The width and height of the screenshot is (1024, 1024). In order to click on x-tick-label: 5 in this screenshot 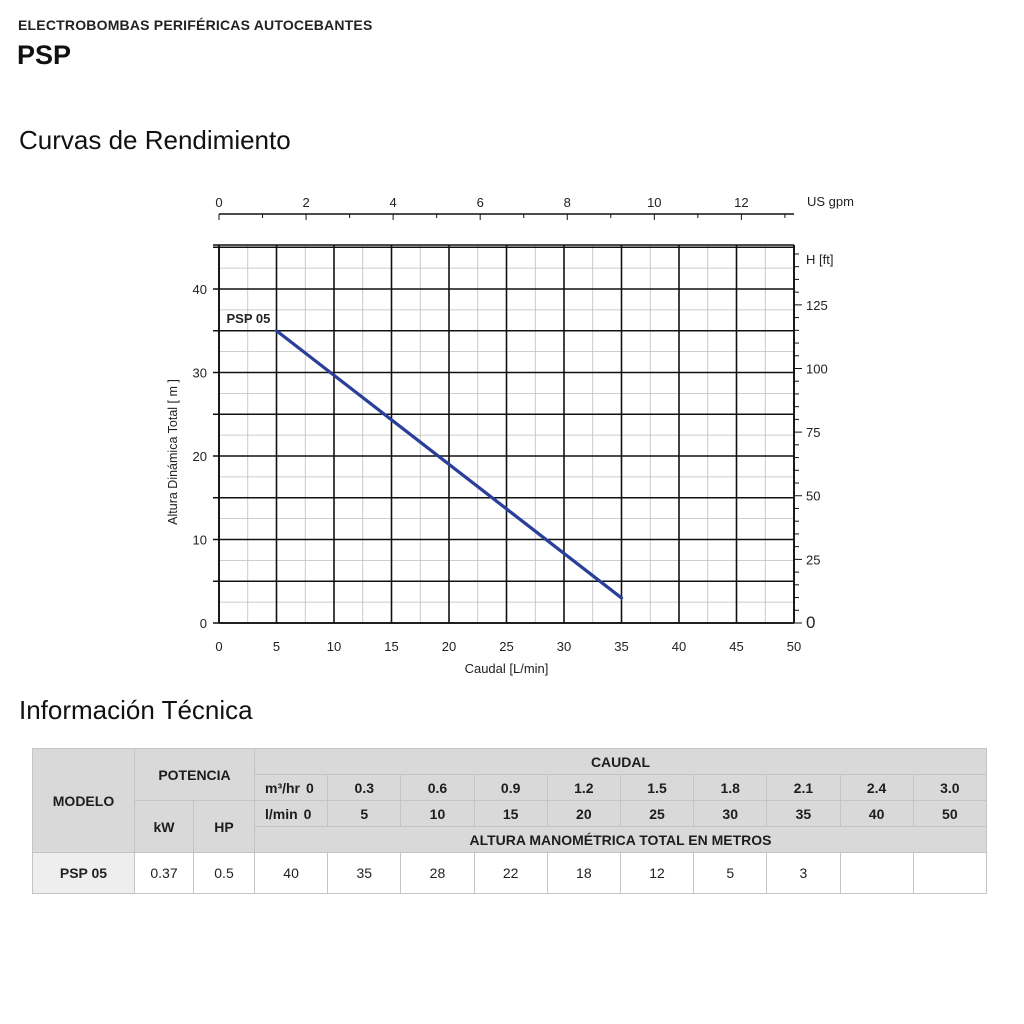, I will do `click(276, 646)`.